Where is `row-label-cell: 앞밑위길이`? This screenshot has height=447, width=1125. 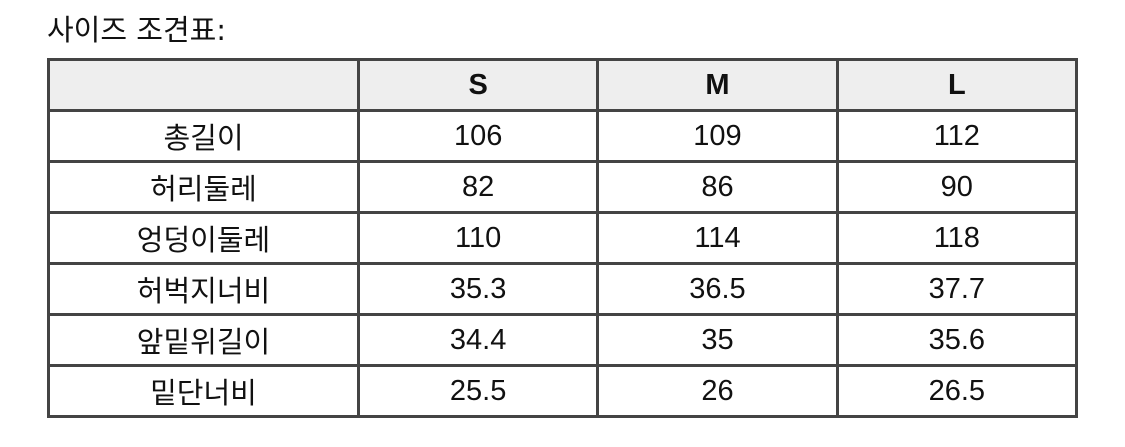
row-label-cell: 앞밑위길이 is located at coordinates (203, 340).